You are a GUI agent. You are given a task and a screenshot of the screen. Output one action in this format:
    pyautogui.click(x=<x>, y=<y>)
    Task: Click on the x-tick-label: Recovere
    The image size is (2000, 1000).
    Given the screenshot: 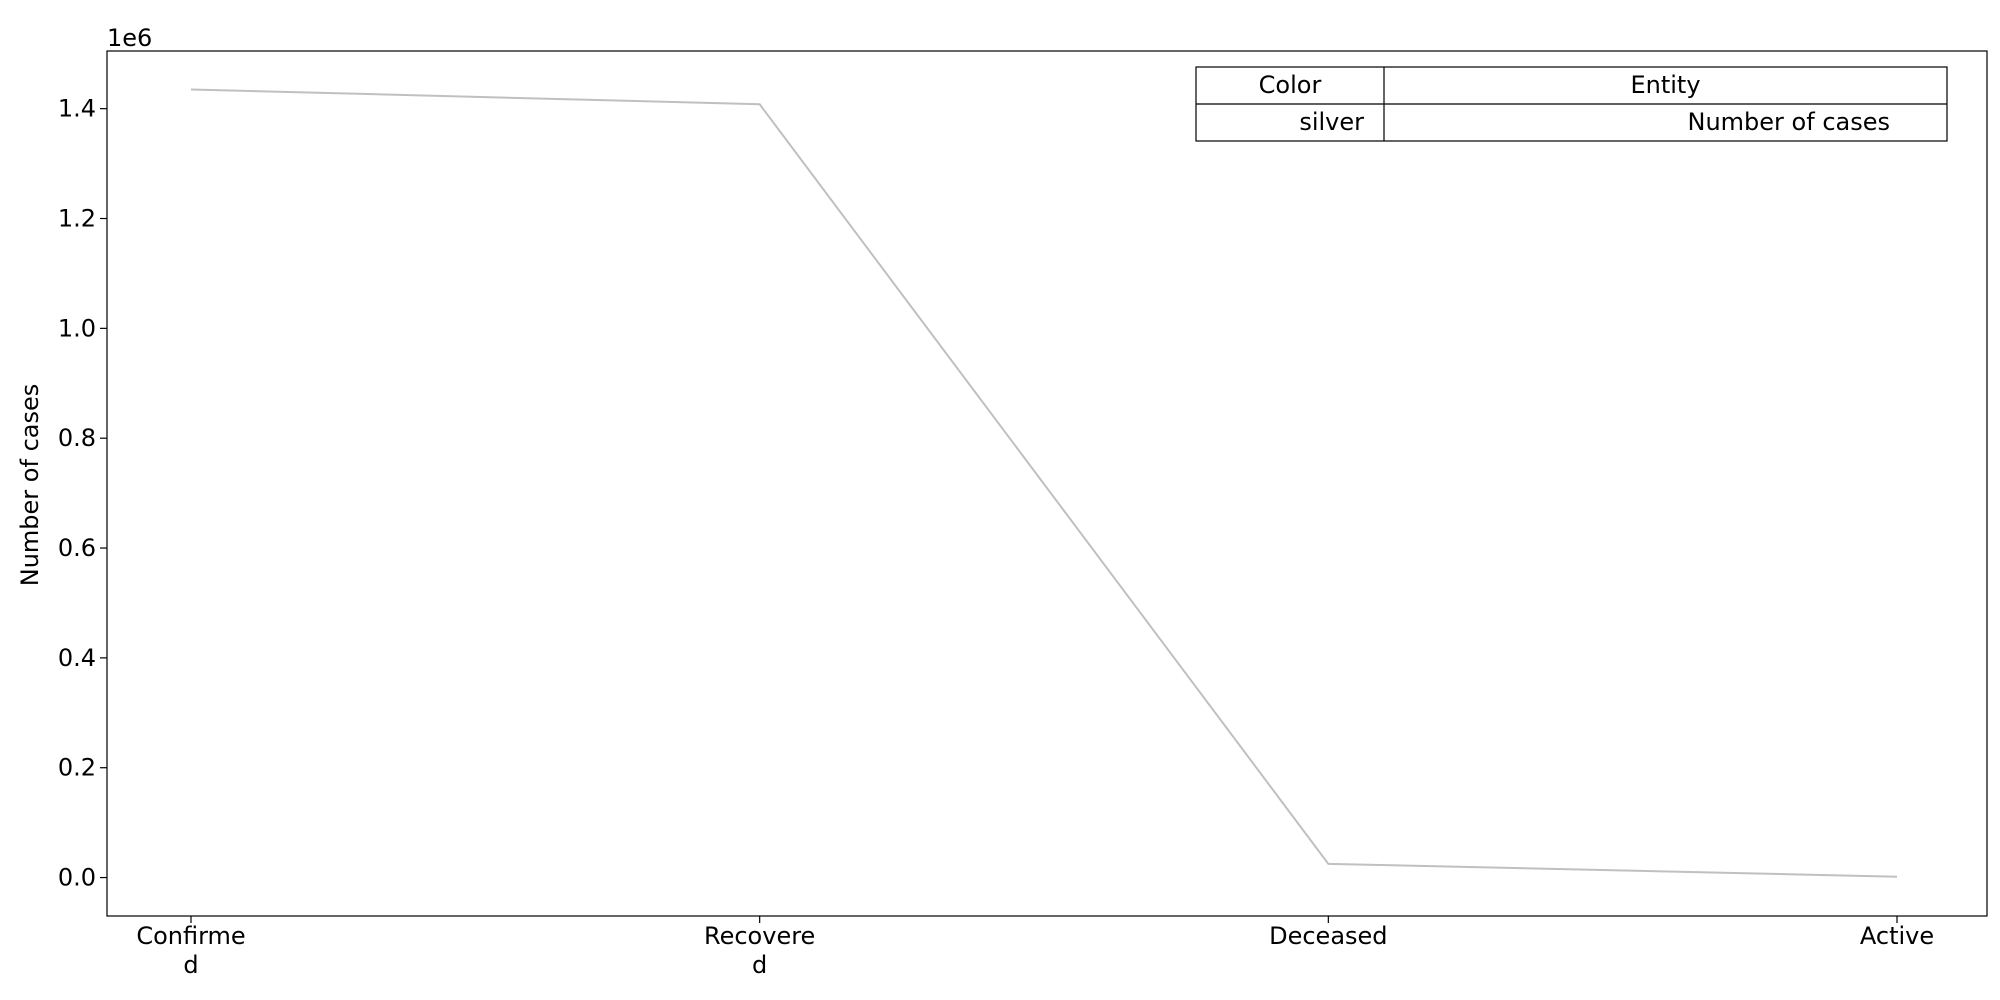 What is the action you would take?
    pyautogui.click(x=759, y=936)
    